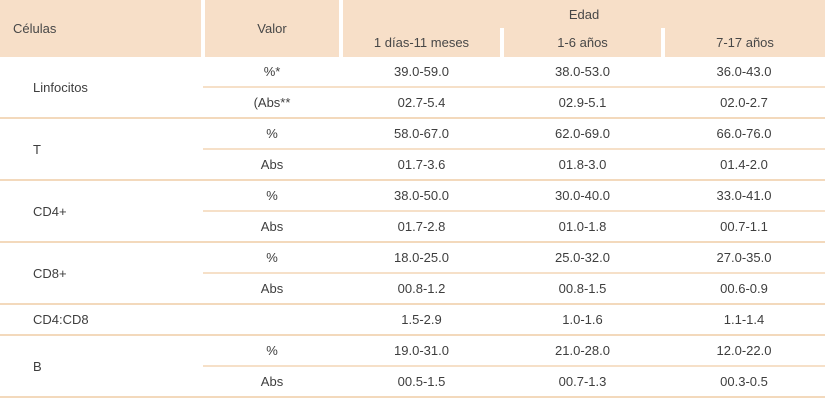 Image resolution: width=825 pixels, height=407 pixels. I want to click on group-label-cd4-cd8-ratio: CD4:CD8, so click(101, 320).